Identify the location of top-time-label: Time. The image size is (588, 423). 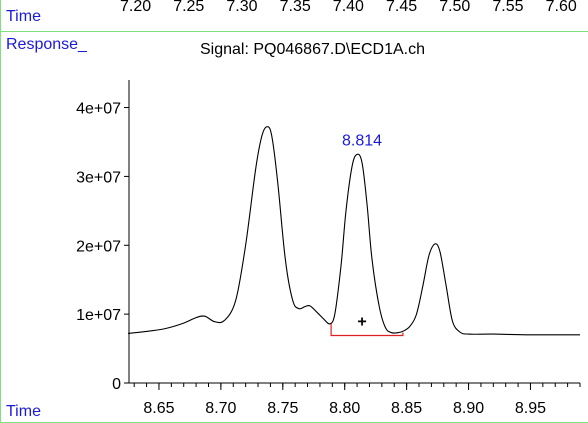
(23, 16).